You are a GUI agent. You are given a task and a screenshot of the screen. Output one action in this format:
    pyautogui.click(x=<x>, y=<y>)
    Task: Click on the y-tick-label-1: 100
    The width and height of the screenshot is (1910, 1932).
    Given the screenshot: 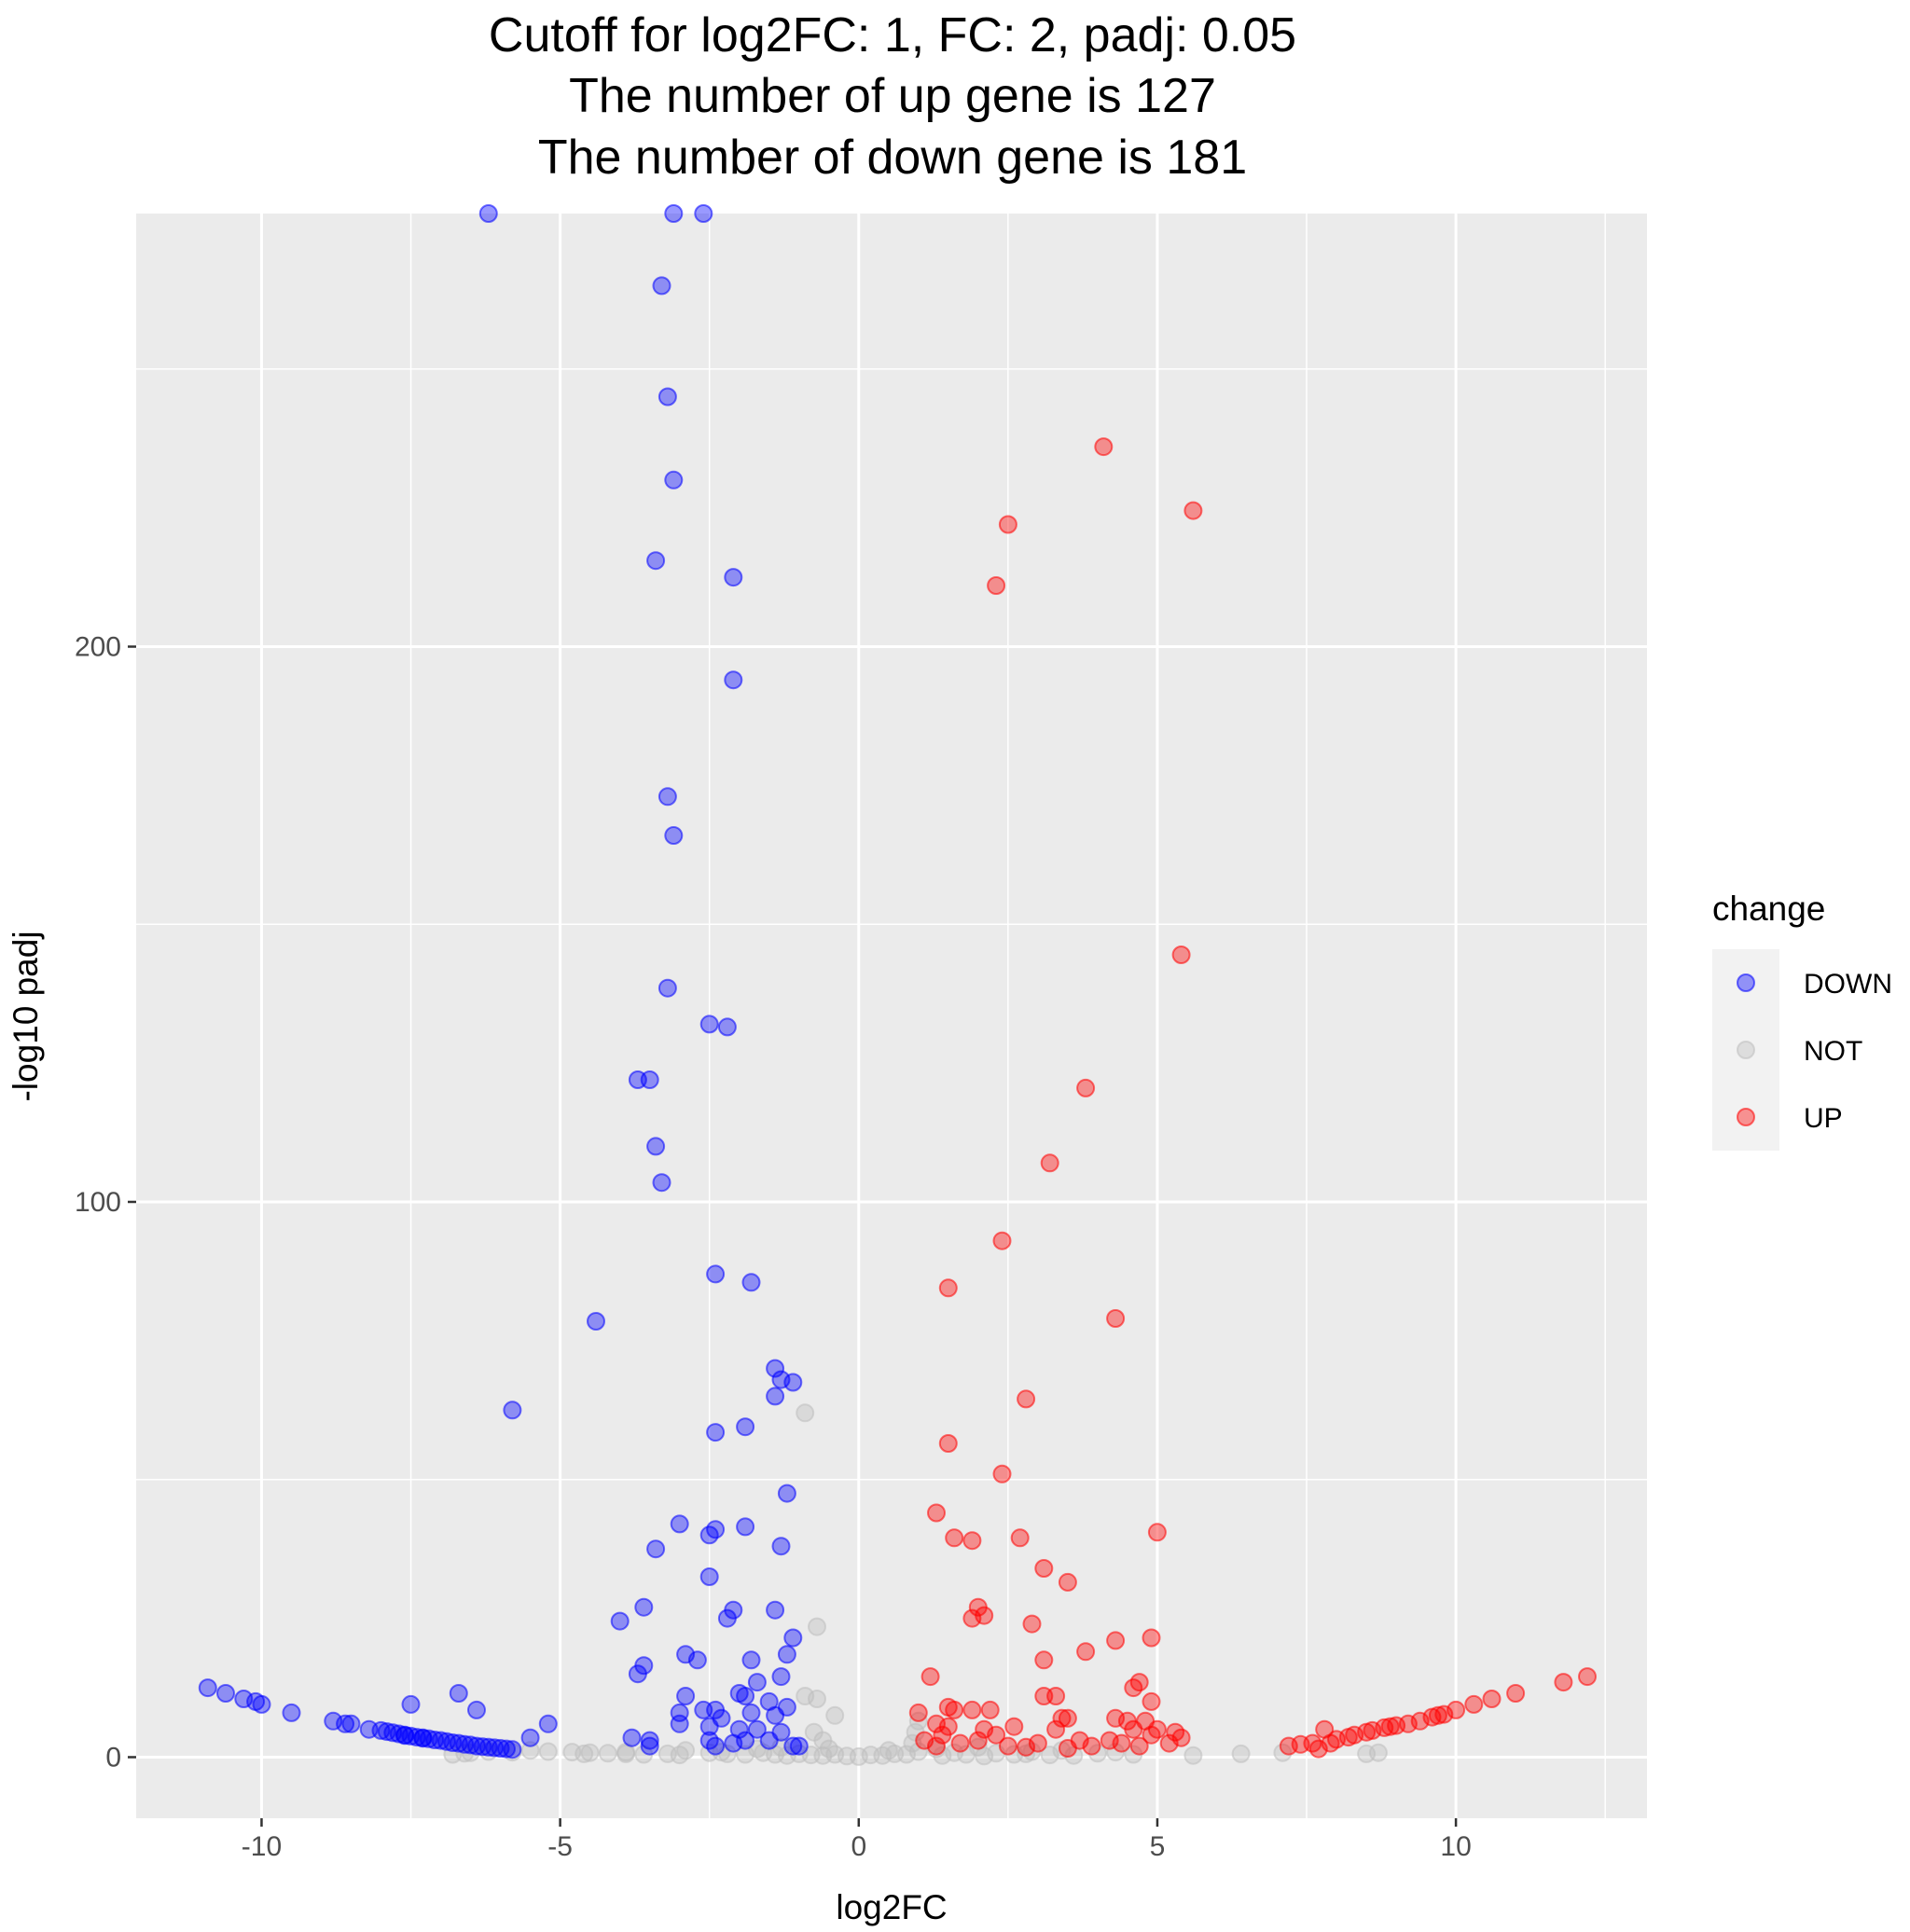 What is the action you would take?
    pyautogui.click(x=98, y=1203)
    